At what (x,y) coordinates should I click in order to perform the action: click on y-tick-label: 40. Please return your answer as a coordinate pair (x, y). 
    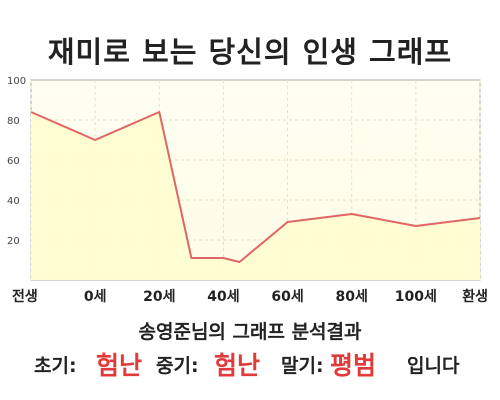
    Looking at the image, I should click on (13, 201).